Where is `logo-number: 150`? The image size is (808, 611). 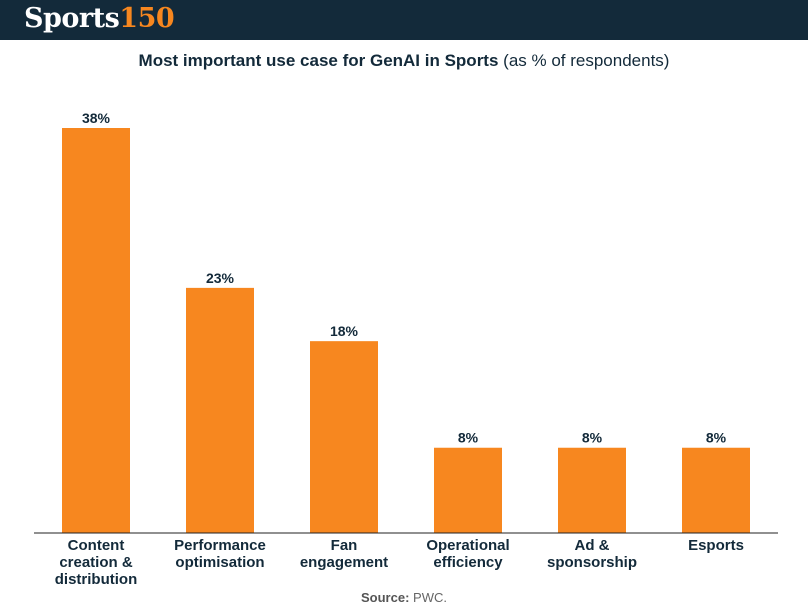
logo-number: 150 is located at coordinates (147, 18).